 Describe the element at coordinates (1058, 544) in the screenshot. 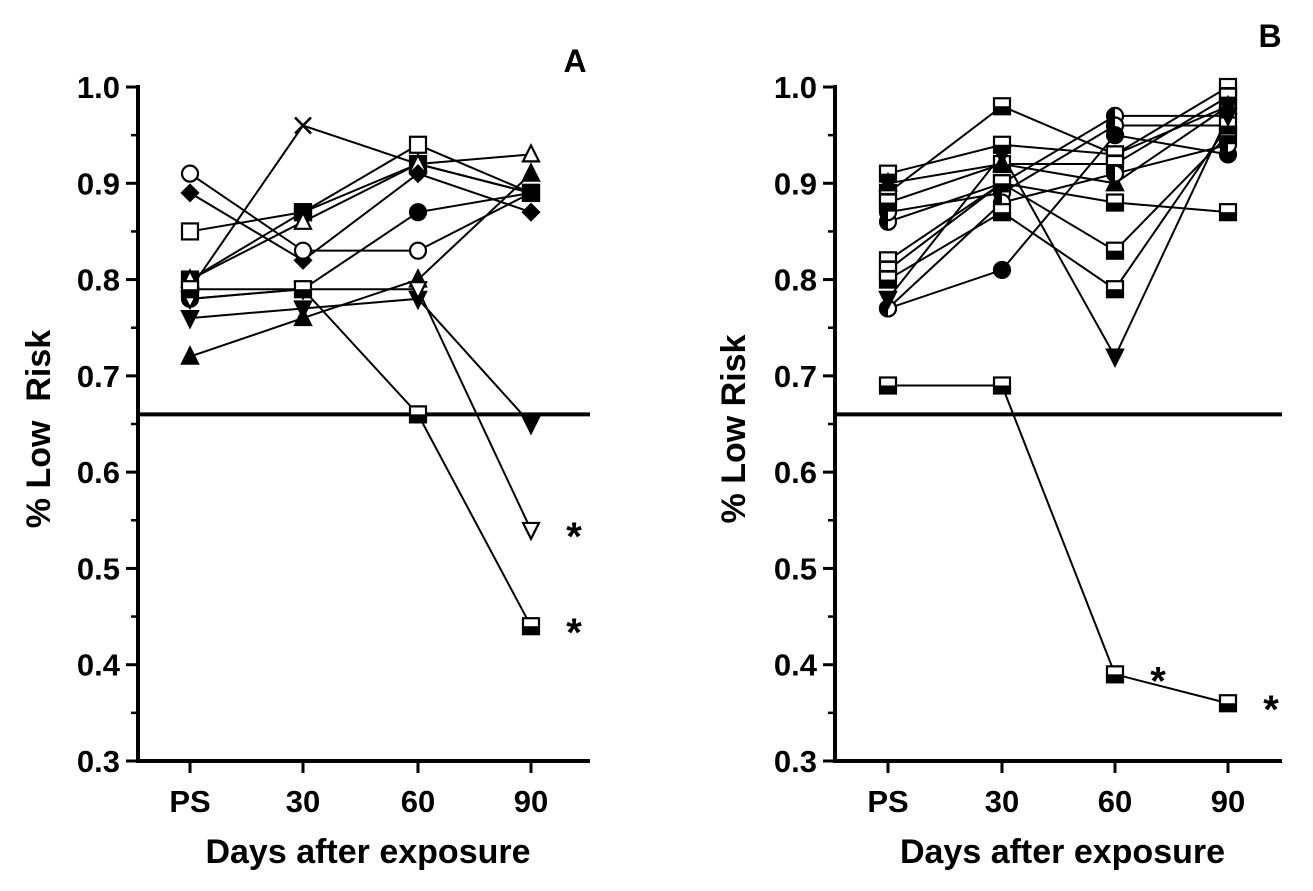

I see `series-13-line` at that location.